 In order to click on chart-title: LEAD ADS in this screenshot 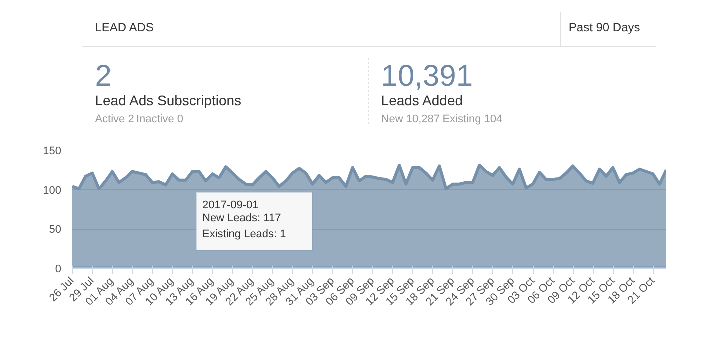, I will do `click(124, 27)`.